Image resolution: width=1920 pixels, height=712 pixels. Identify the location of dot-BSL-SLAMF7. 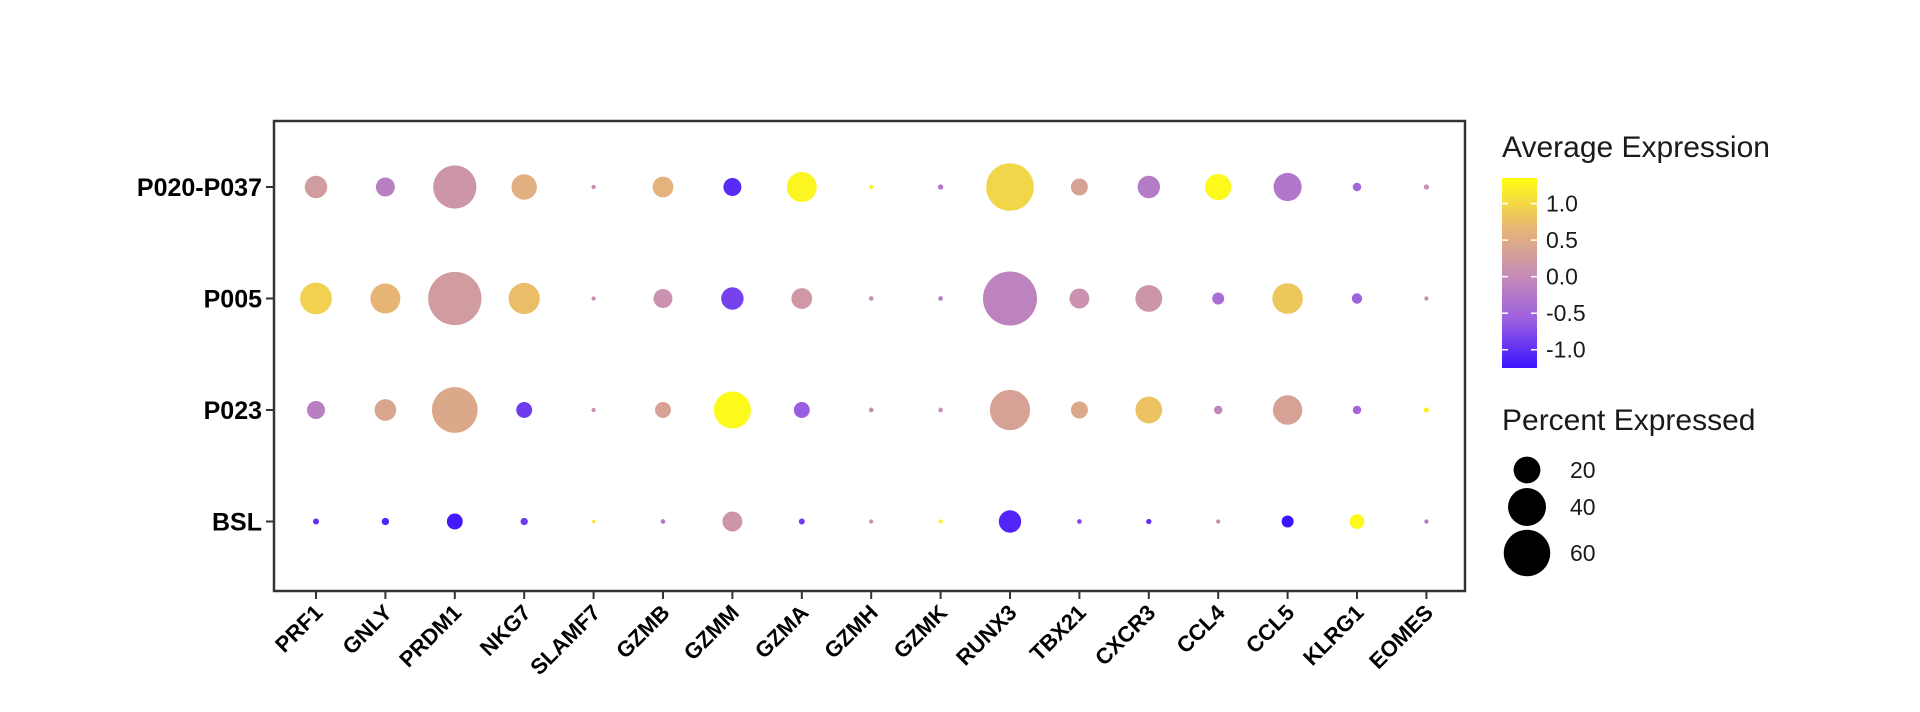
(593, 521).